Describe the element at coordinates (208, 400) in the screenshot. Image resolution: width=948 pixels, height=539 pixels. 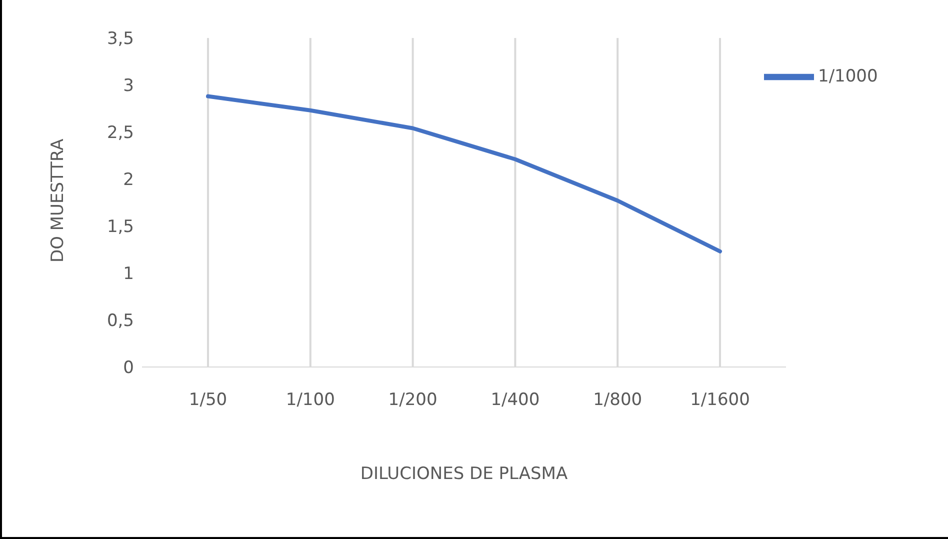
I see `x-tick-label: 1/50` at that location.